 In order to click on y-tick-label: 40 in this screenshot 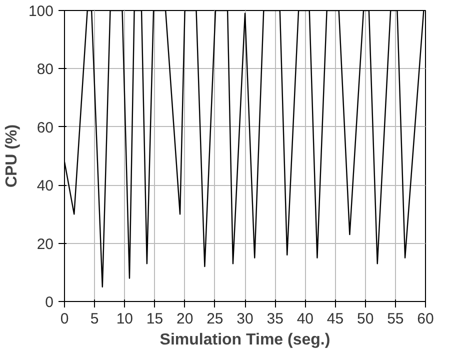, I will do `click(45, 186)`.